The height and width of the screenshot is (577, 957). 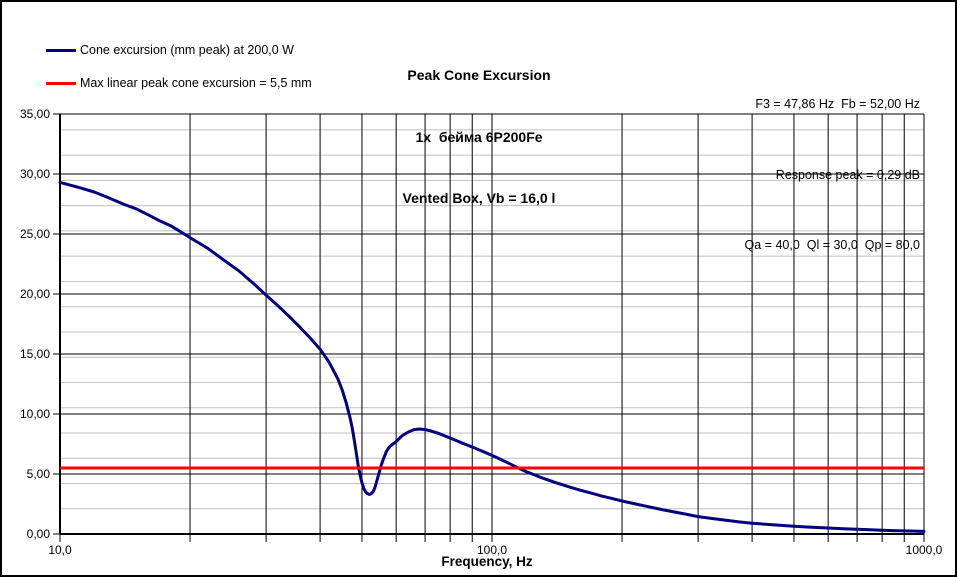 I want to click on info-f3-fb: F3 = 47,86 Hz Fb = 52,00 Hz, so click(x=837, y=104).